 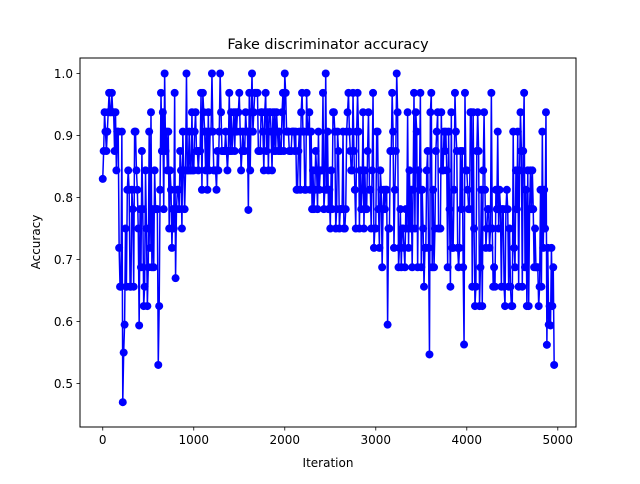 I want to click on x-tick-label: 0, so click(x=103, y=440).